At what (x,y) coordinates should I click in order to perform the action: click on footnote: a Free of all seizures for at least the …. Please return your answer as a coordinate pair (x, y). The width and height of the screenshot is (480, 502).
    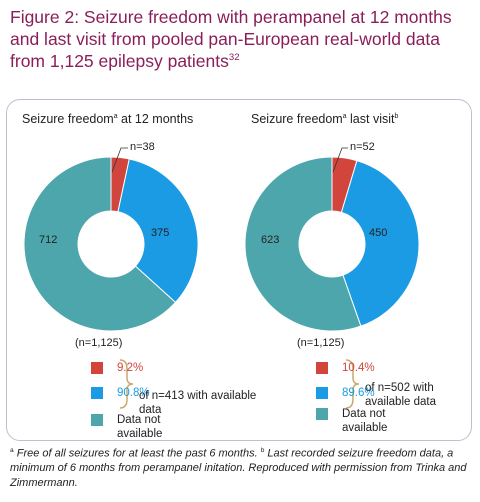
    Looking at the image, I should click on (238, 468).